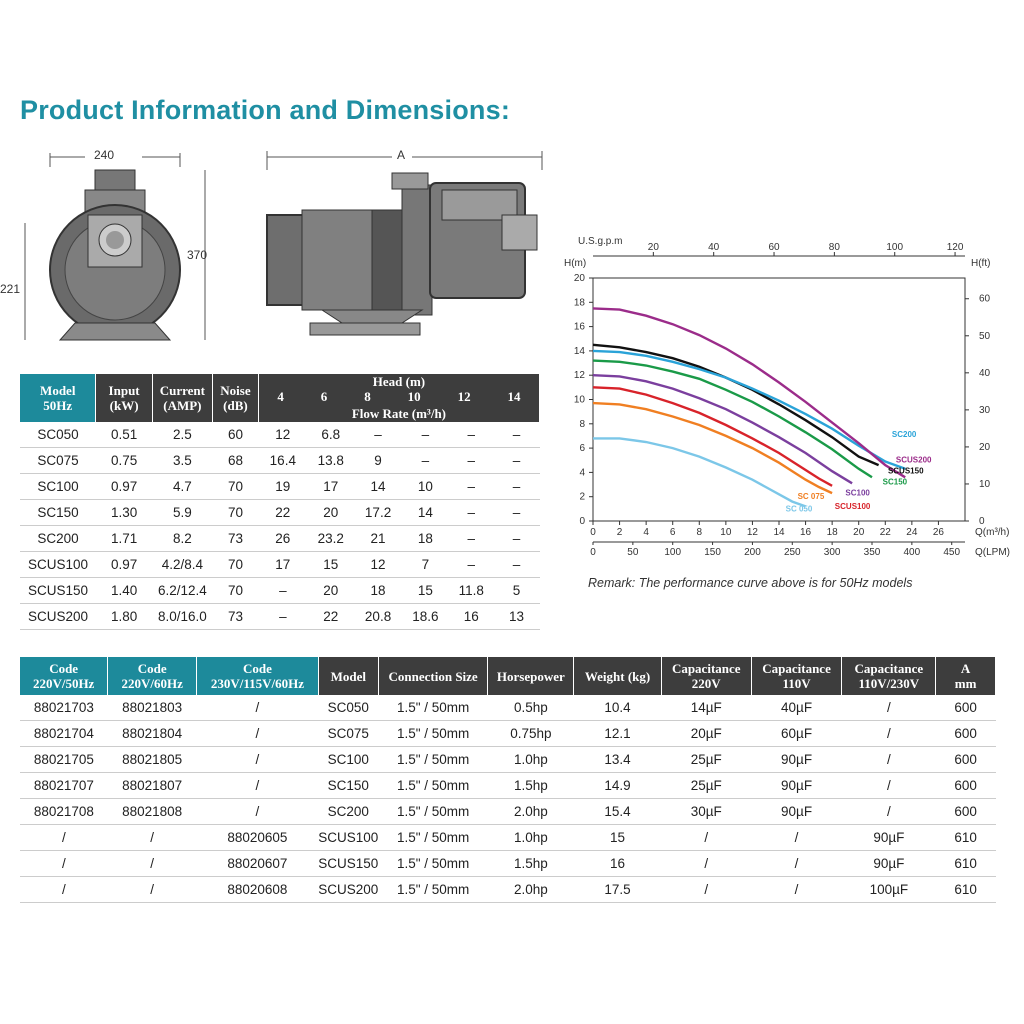 Image resolution: width=1024 pixels, height=1024 pixels. What do you see at coordinates (530, 863) in the screenshot?
I see `table-cell: 1.5hp` at bounding box center [530, 863].